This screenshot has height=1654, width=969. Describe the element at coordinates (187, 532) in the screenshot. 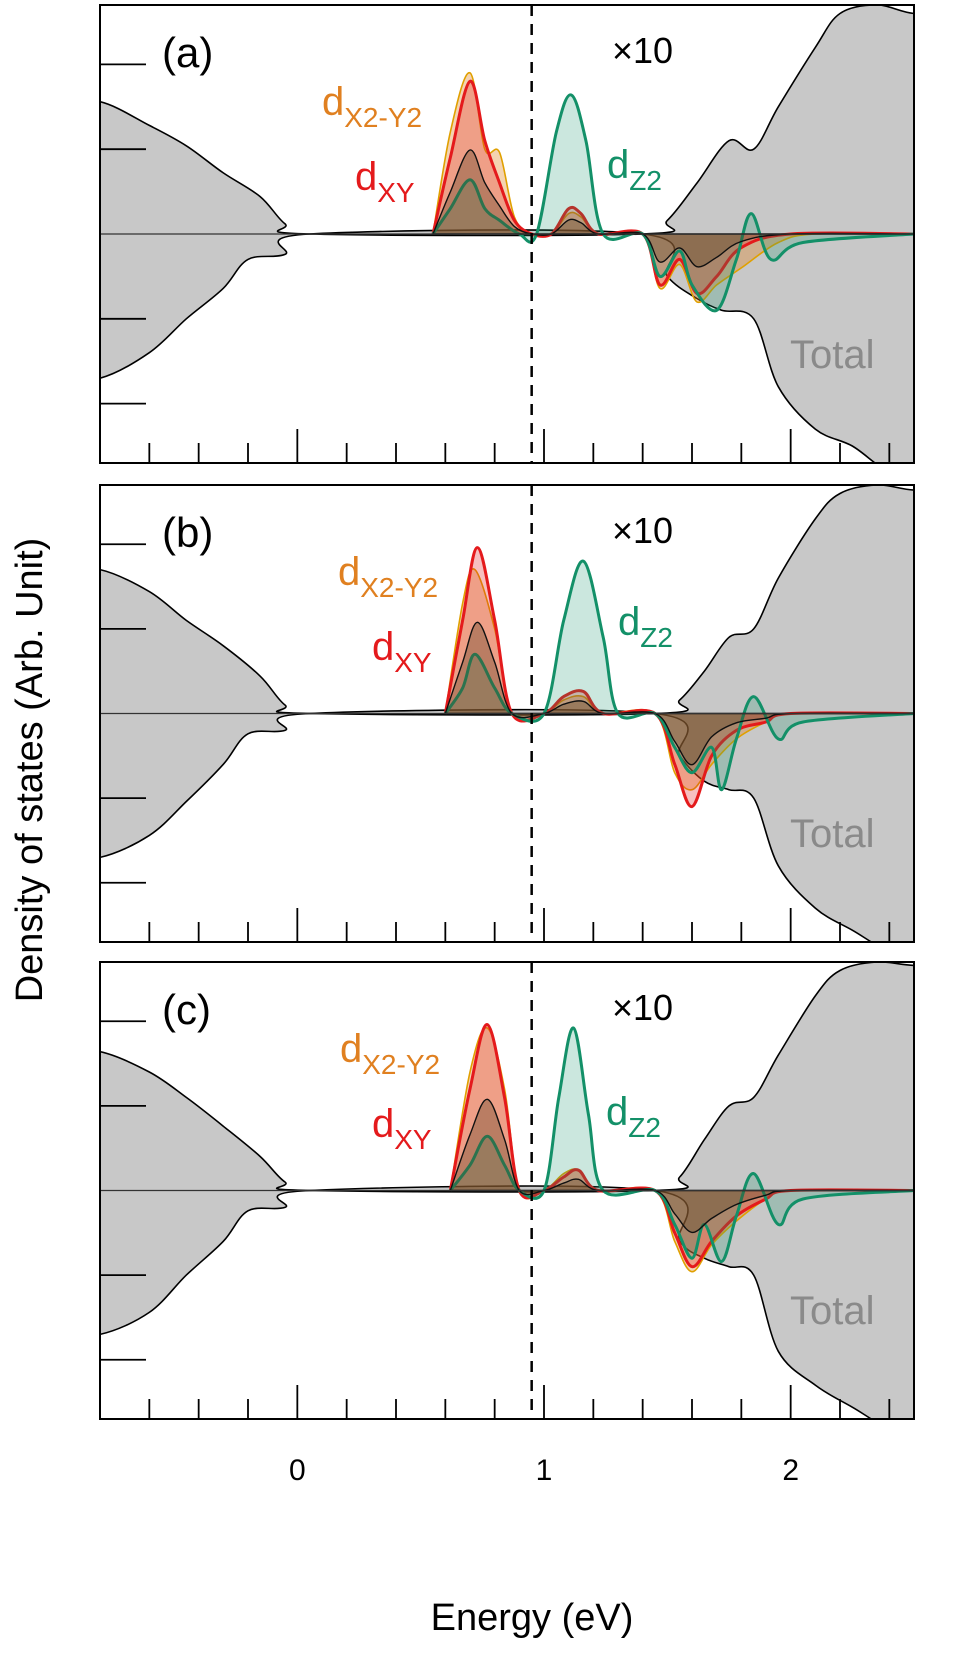

I see `panel-label: (b)` at that location.